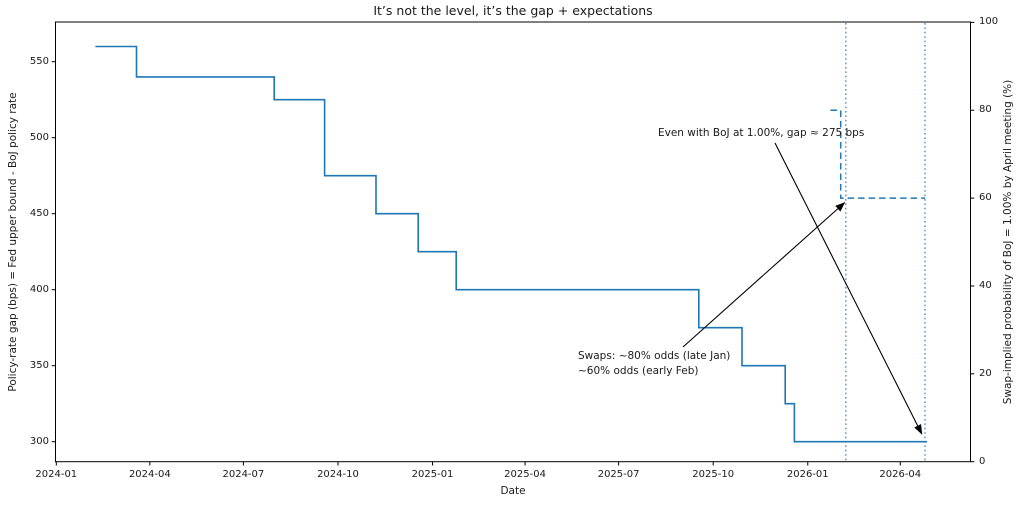 The height and width of the screenshot is (505, 1024). I want to click on y-left-tick-label: 550, so click(39, 61).